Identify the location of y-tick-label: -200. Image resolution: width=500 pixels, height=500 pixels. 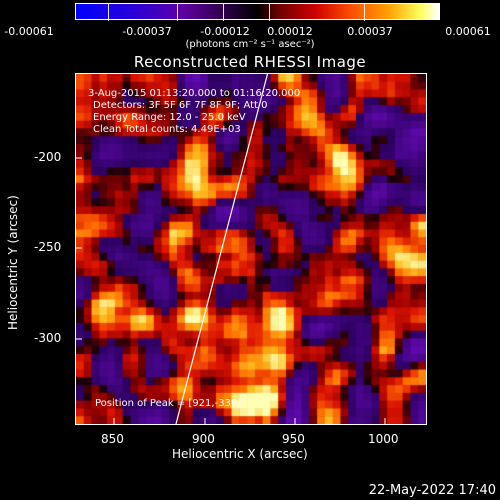
(48, 157).